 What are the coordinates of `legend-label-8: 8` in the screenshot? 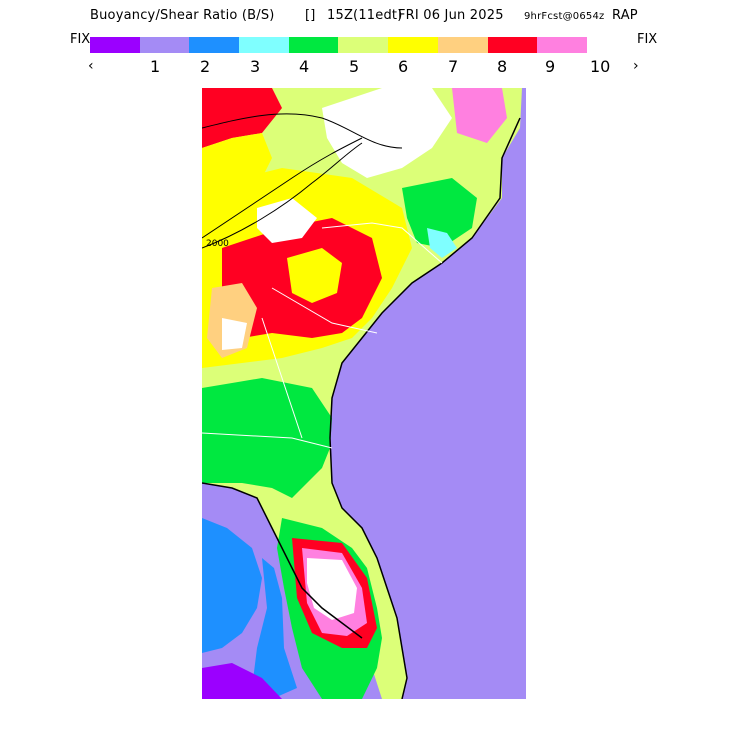 It's located at (502, 66).